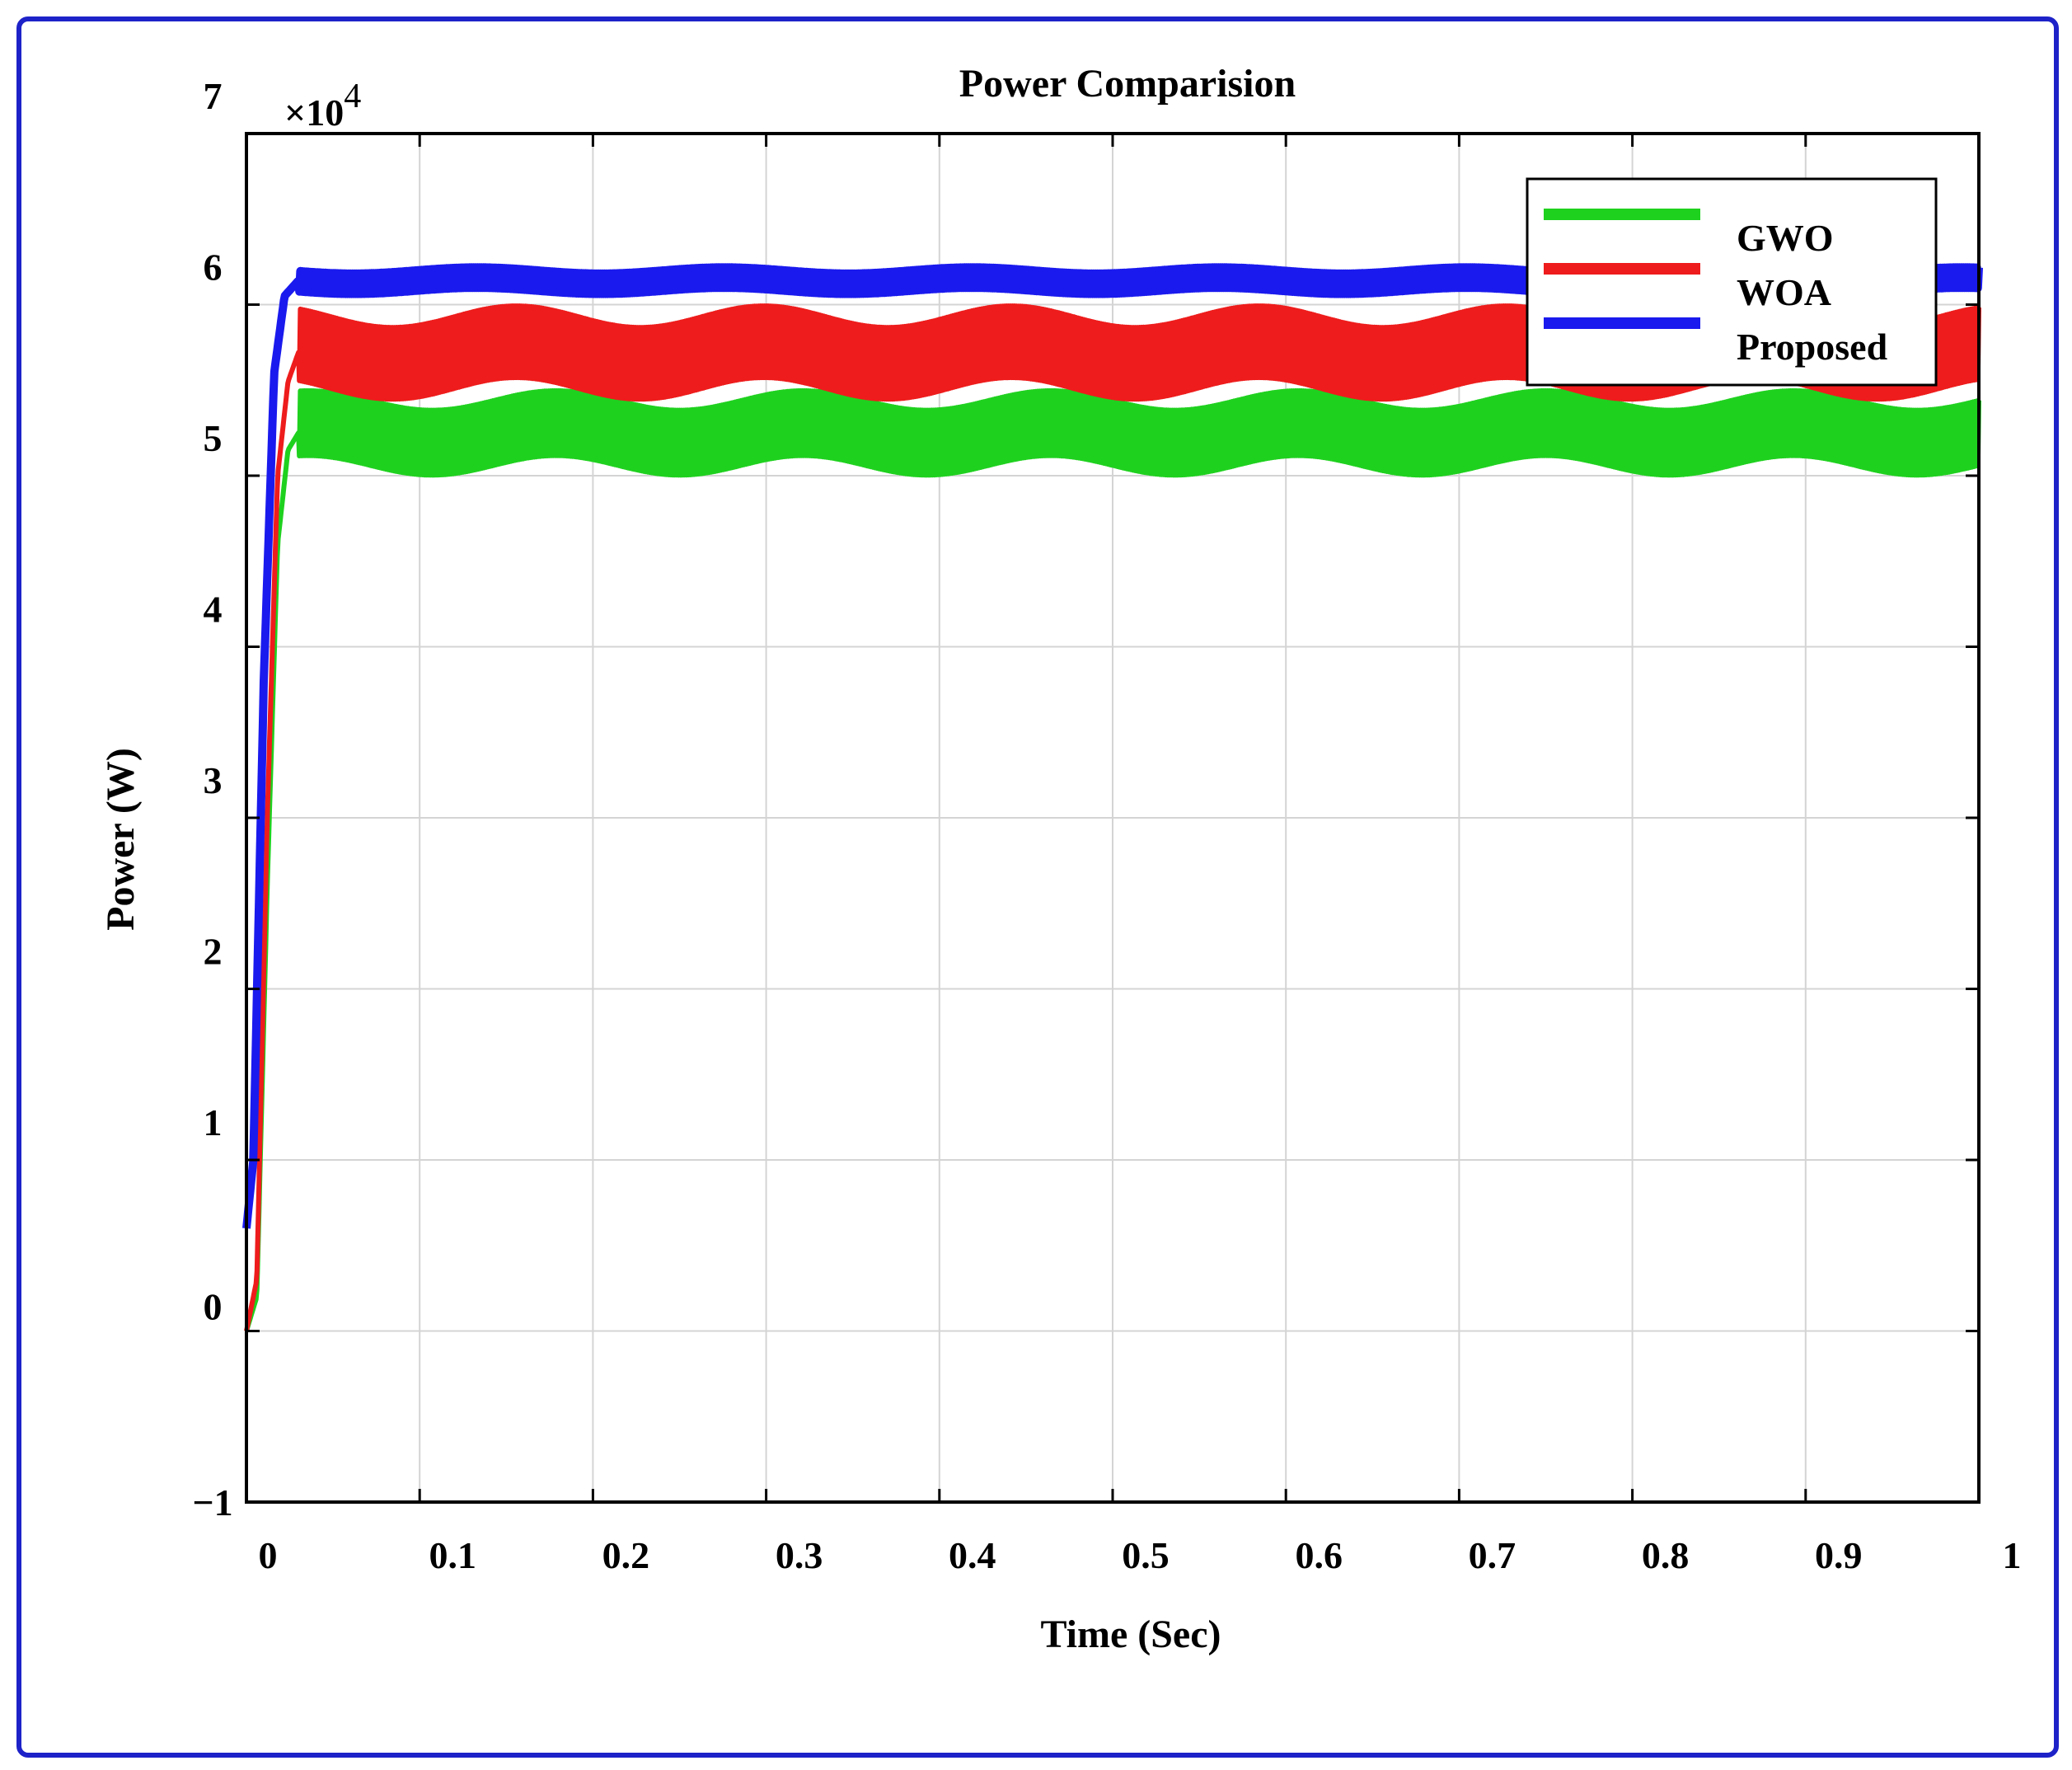 This screenshot has height=1770, width=2072. Describe the element at coordinates (213, 267) in the screenshot. I see `y-tick-label-7: 6` at that location.